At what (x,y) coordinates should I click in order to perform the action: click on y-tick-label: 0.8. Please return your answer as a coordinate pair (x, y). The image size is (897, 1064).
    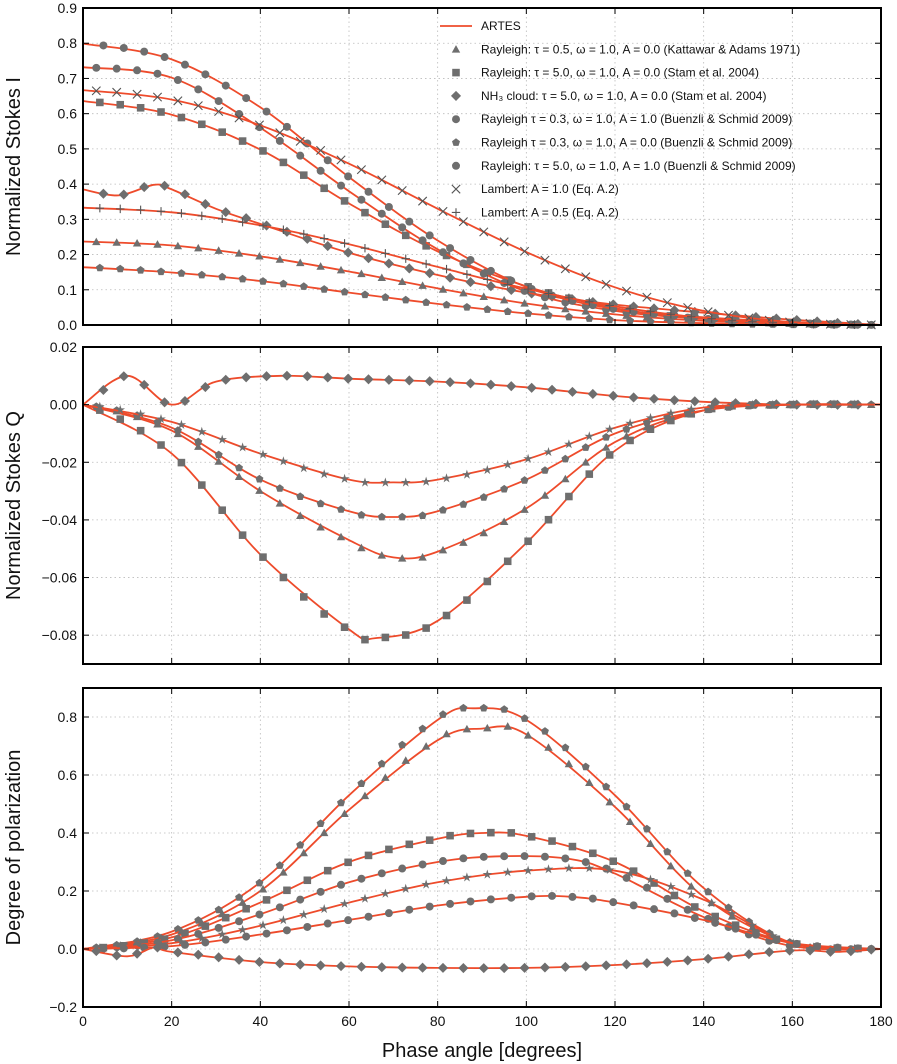
    Looking at the image, I should click on (68, 43).